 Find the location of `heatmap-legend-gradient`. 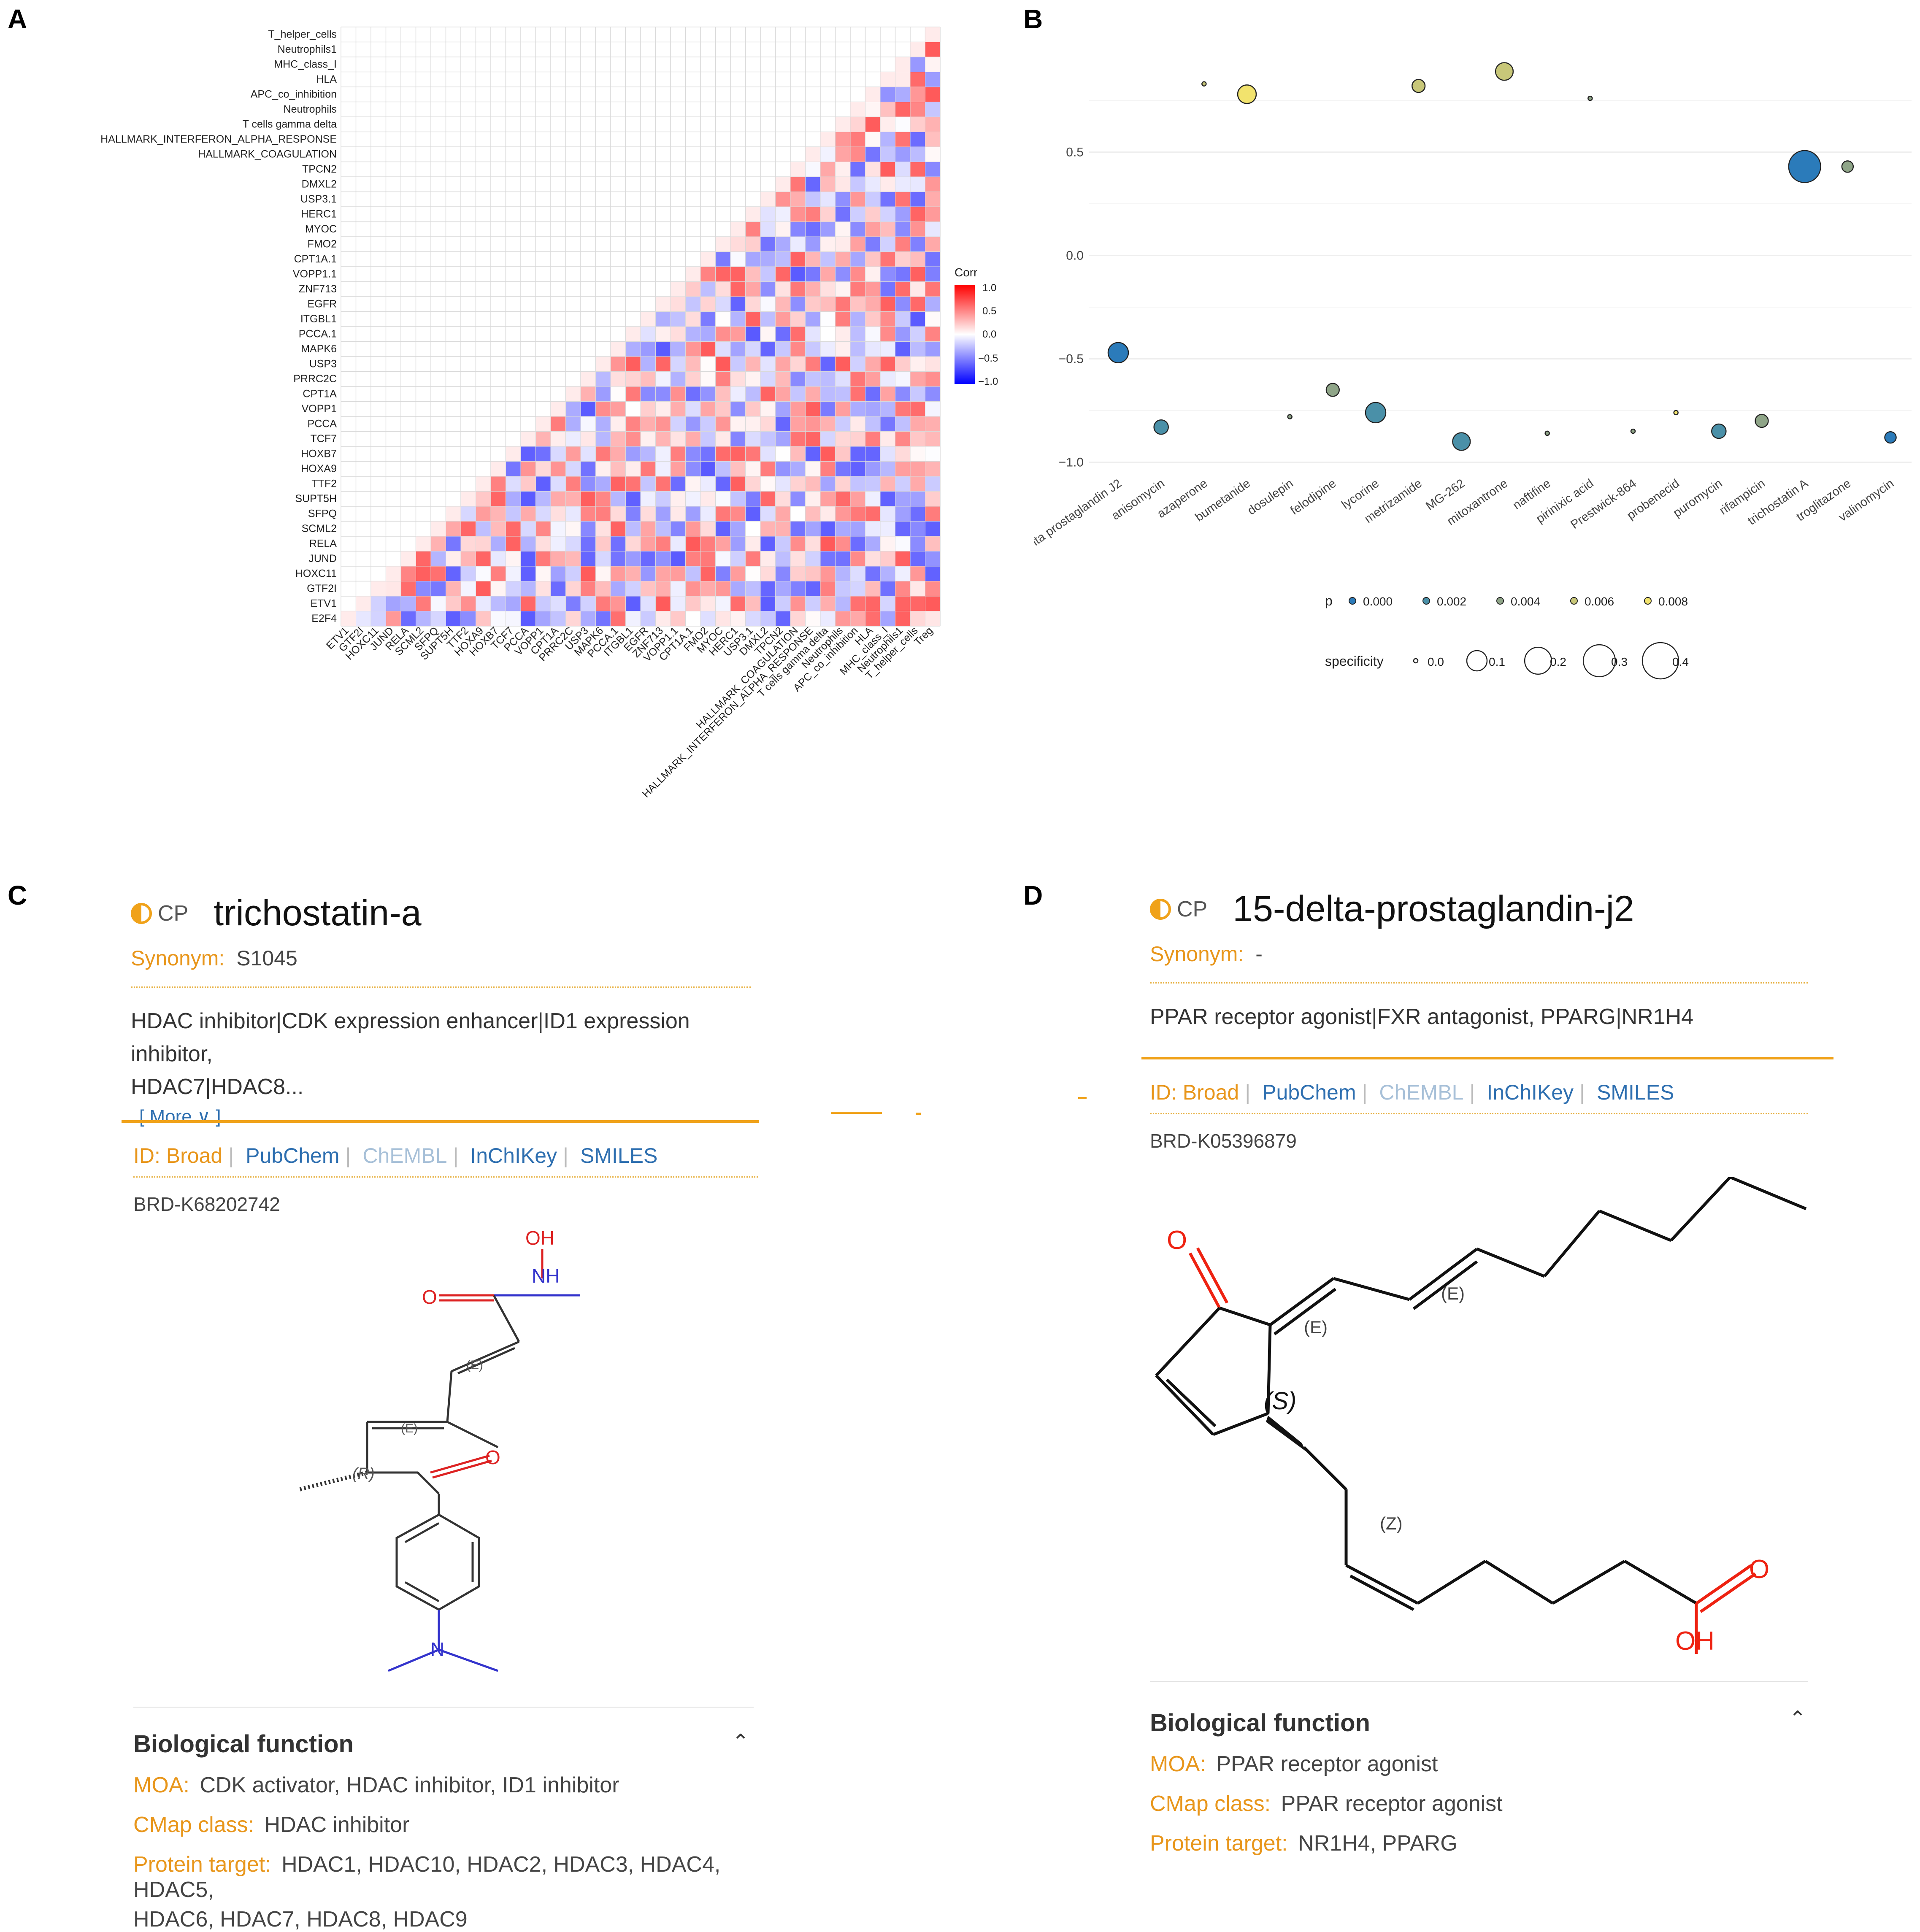

heatmap-legend-gradient is located at coordinates (965, 334).